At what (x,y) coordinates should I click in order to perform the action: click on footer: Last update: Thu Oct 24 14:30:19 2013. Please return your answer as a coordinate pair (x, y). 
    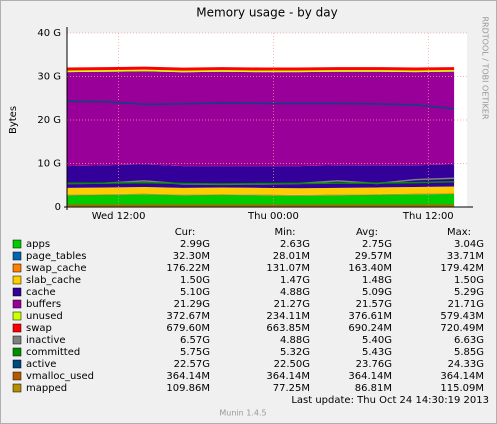
    Looking at the image, I should click on (390, 400).